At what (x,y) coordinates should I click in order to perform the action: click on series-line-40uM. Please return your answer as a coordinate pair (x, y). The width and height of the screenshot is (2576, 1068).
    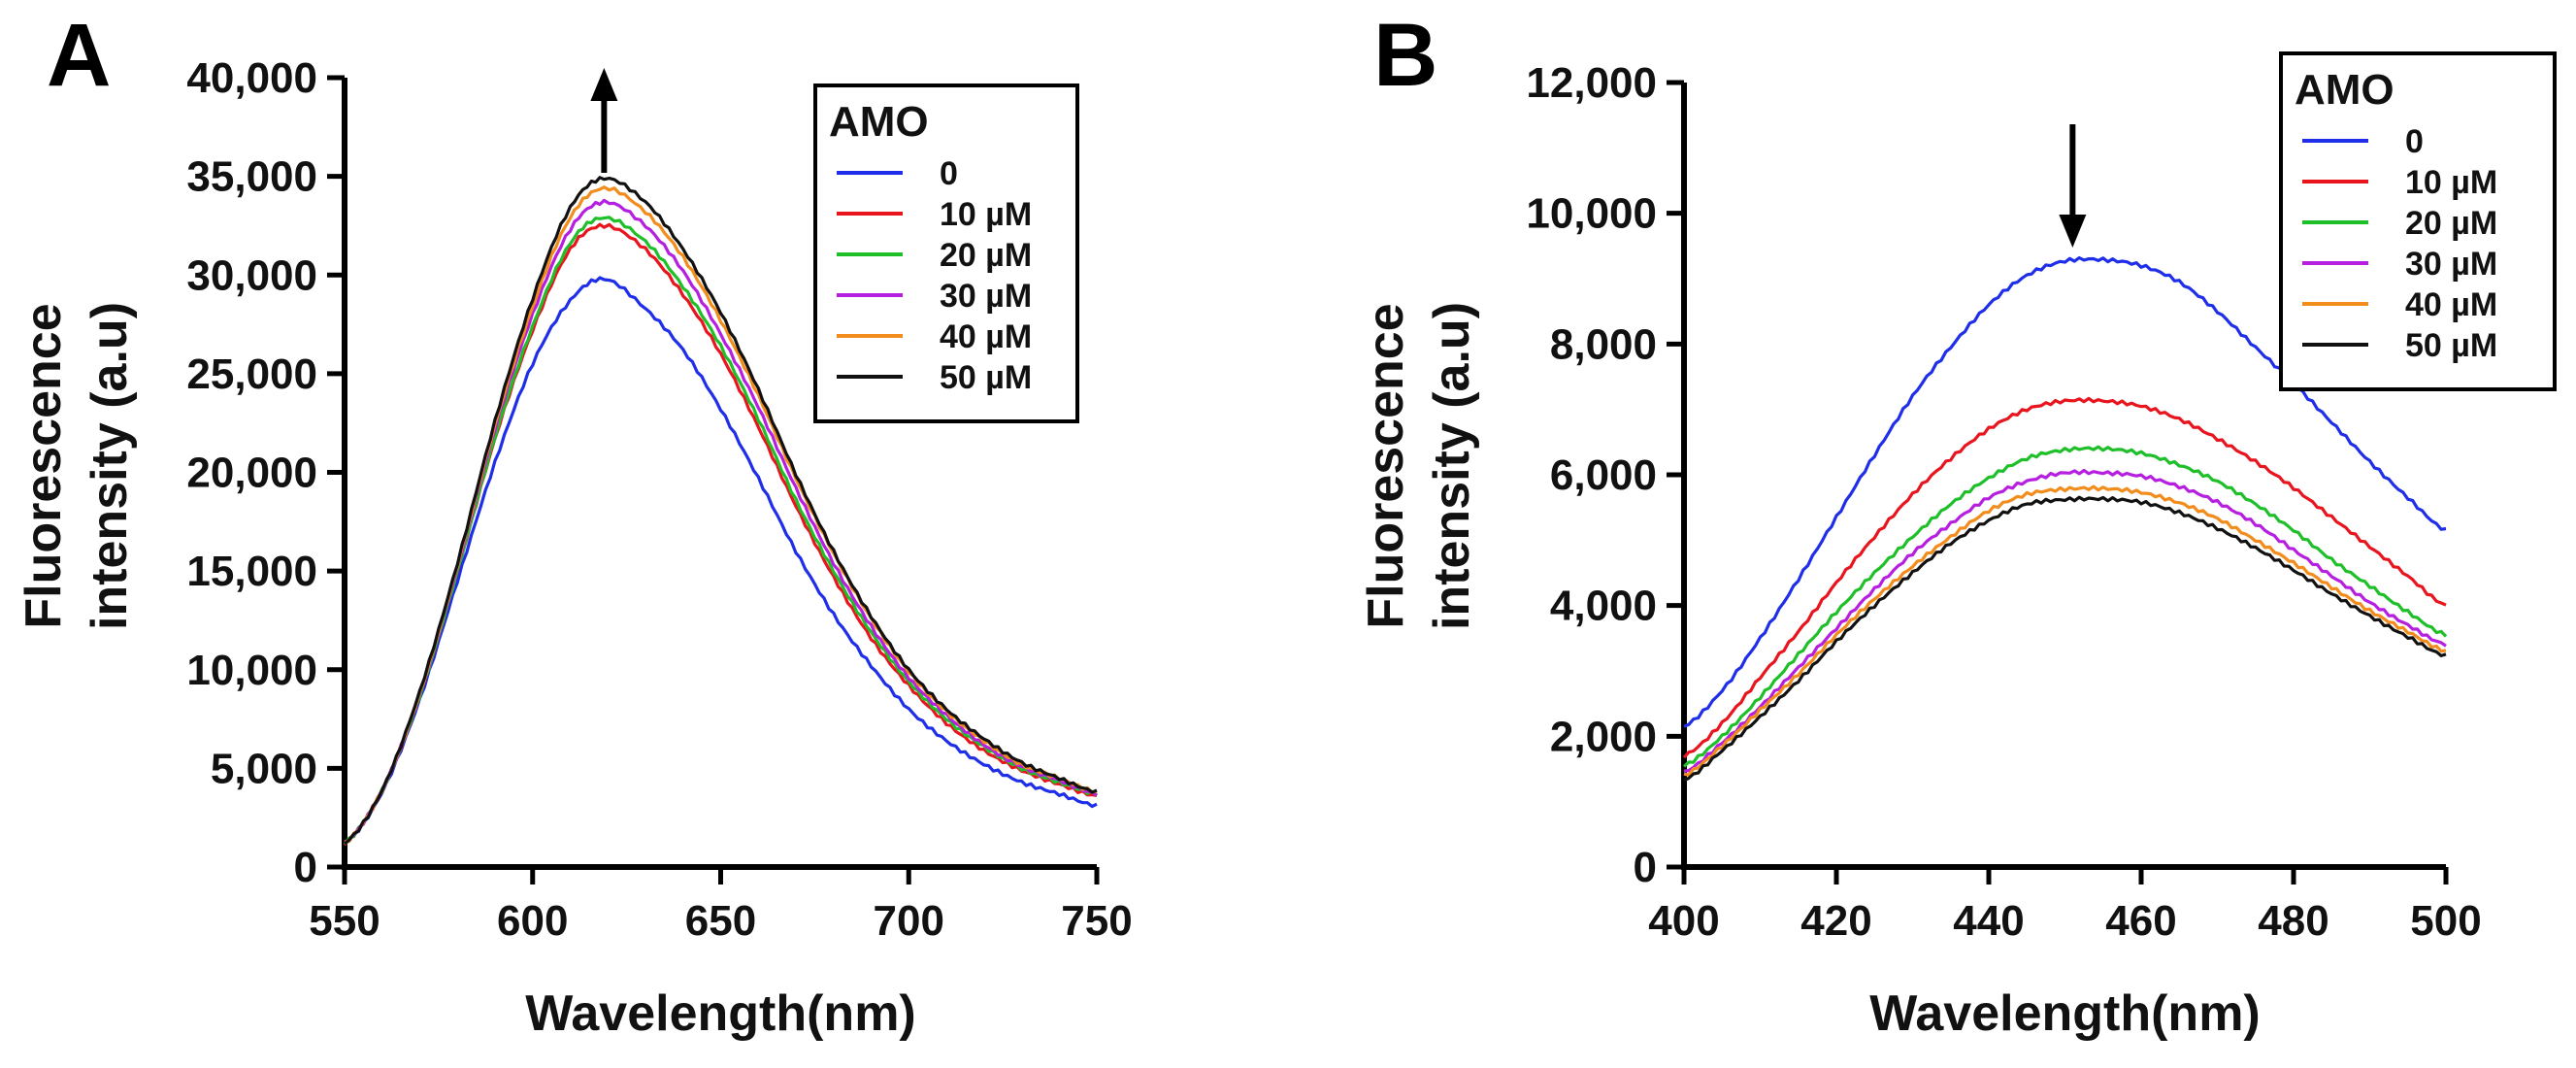
    Looking at the image, I should click on (2065, 631).